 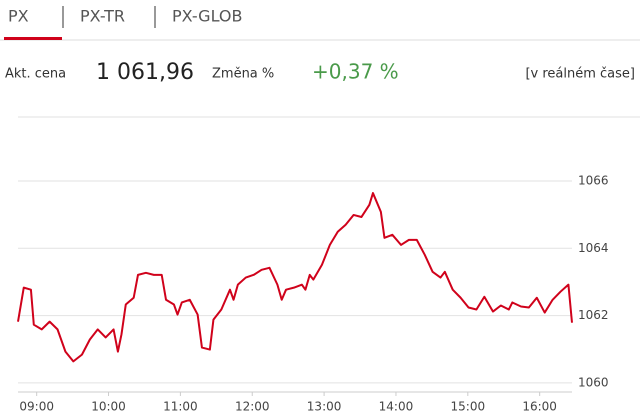 I want to click on x-tick-label: 10:00, so click(x=108, y=407).